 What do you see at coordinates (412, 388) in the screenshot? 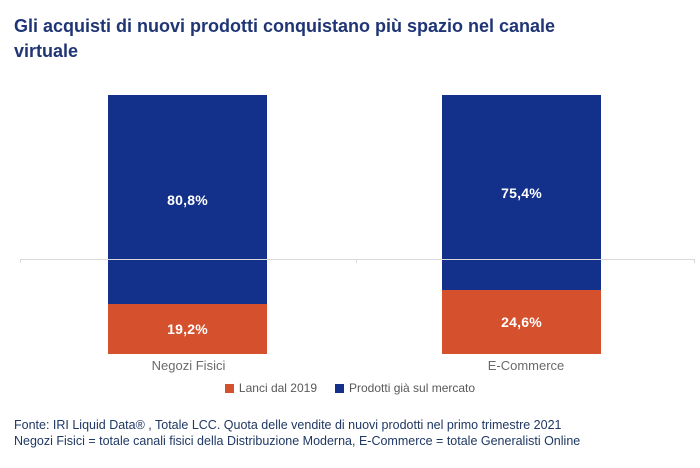
I see `legend-label: Prodotti già sul mercato` at bounding box center [412, 388].